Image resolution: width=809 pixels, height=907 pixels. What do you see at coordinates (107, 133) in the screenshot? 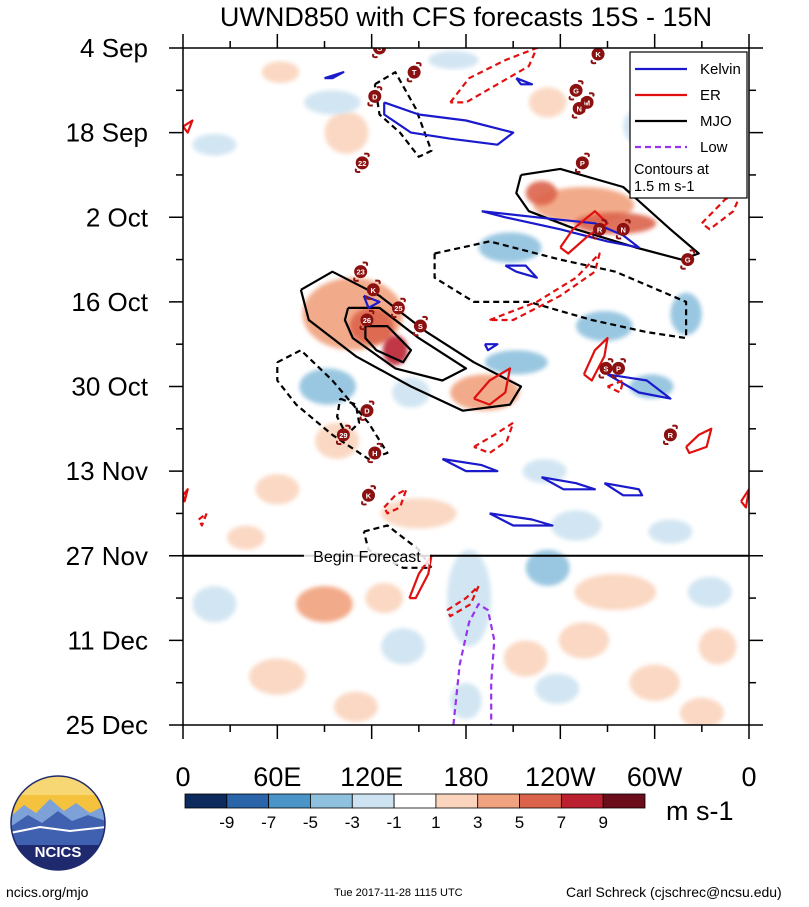
I see `y-tick-label: 18 Sep` at bounding box center [107, 133].